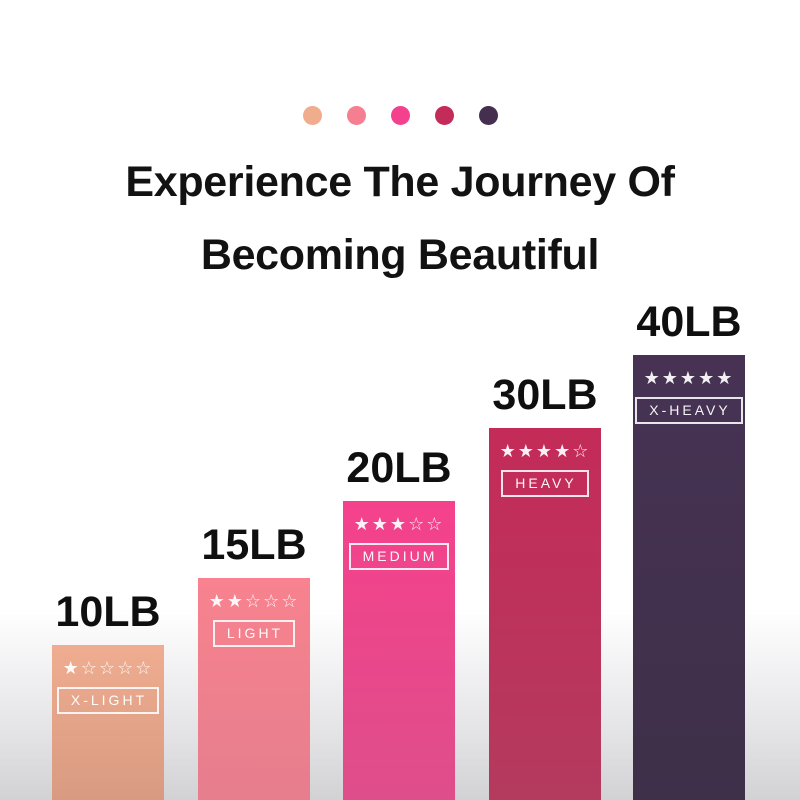 This screenshot has width=800, height=800. Describe the element at coordinates (689, 577) in the screenshot. I see `bar: ★★★★★ X-HEAVY` at that location.